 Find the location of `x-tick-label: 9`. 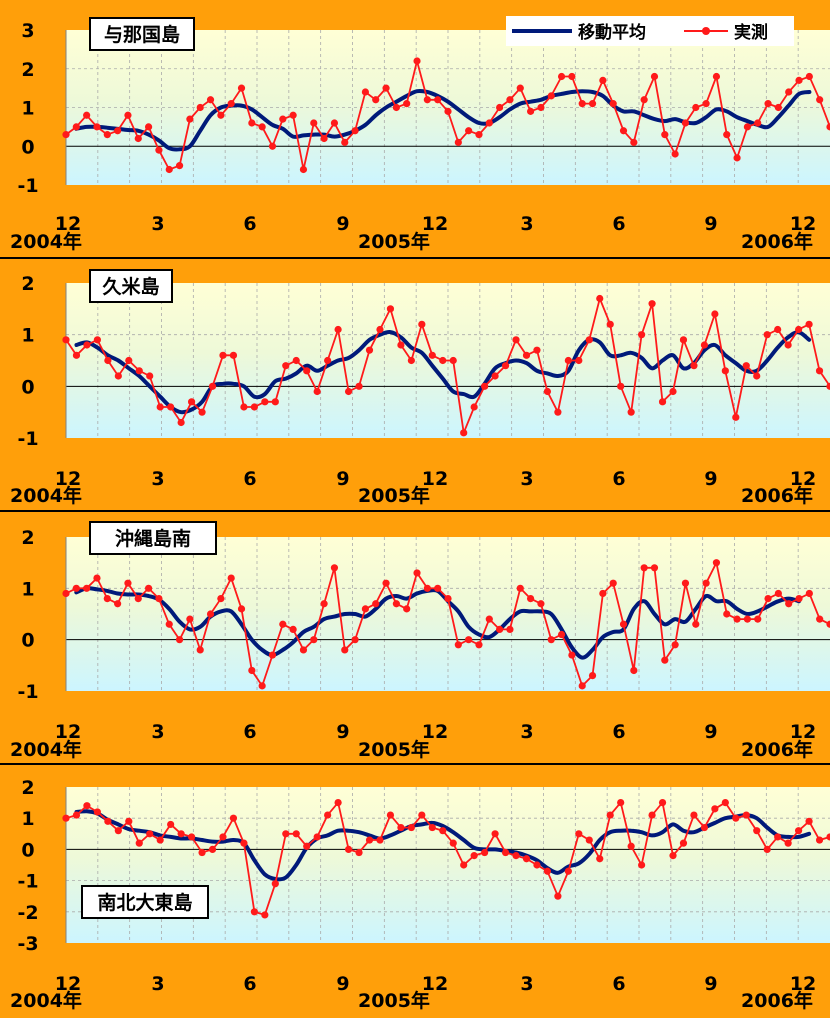

x-tick-label: 9 is located at coordinates (342, 984).